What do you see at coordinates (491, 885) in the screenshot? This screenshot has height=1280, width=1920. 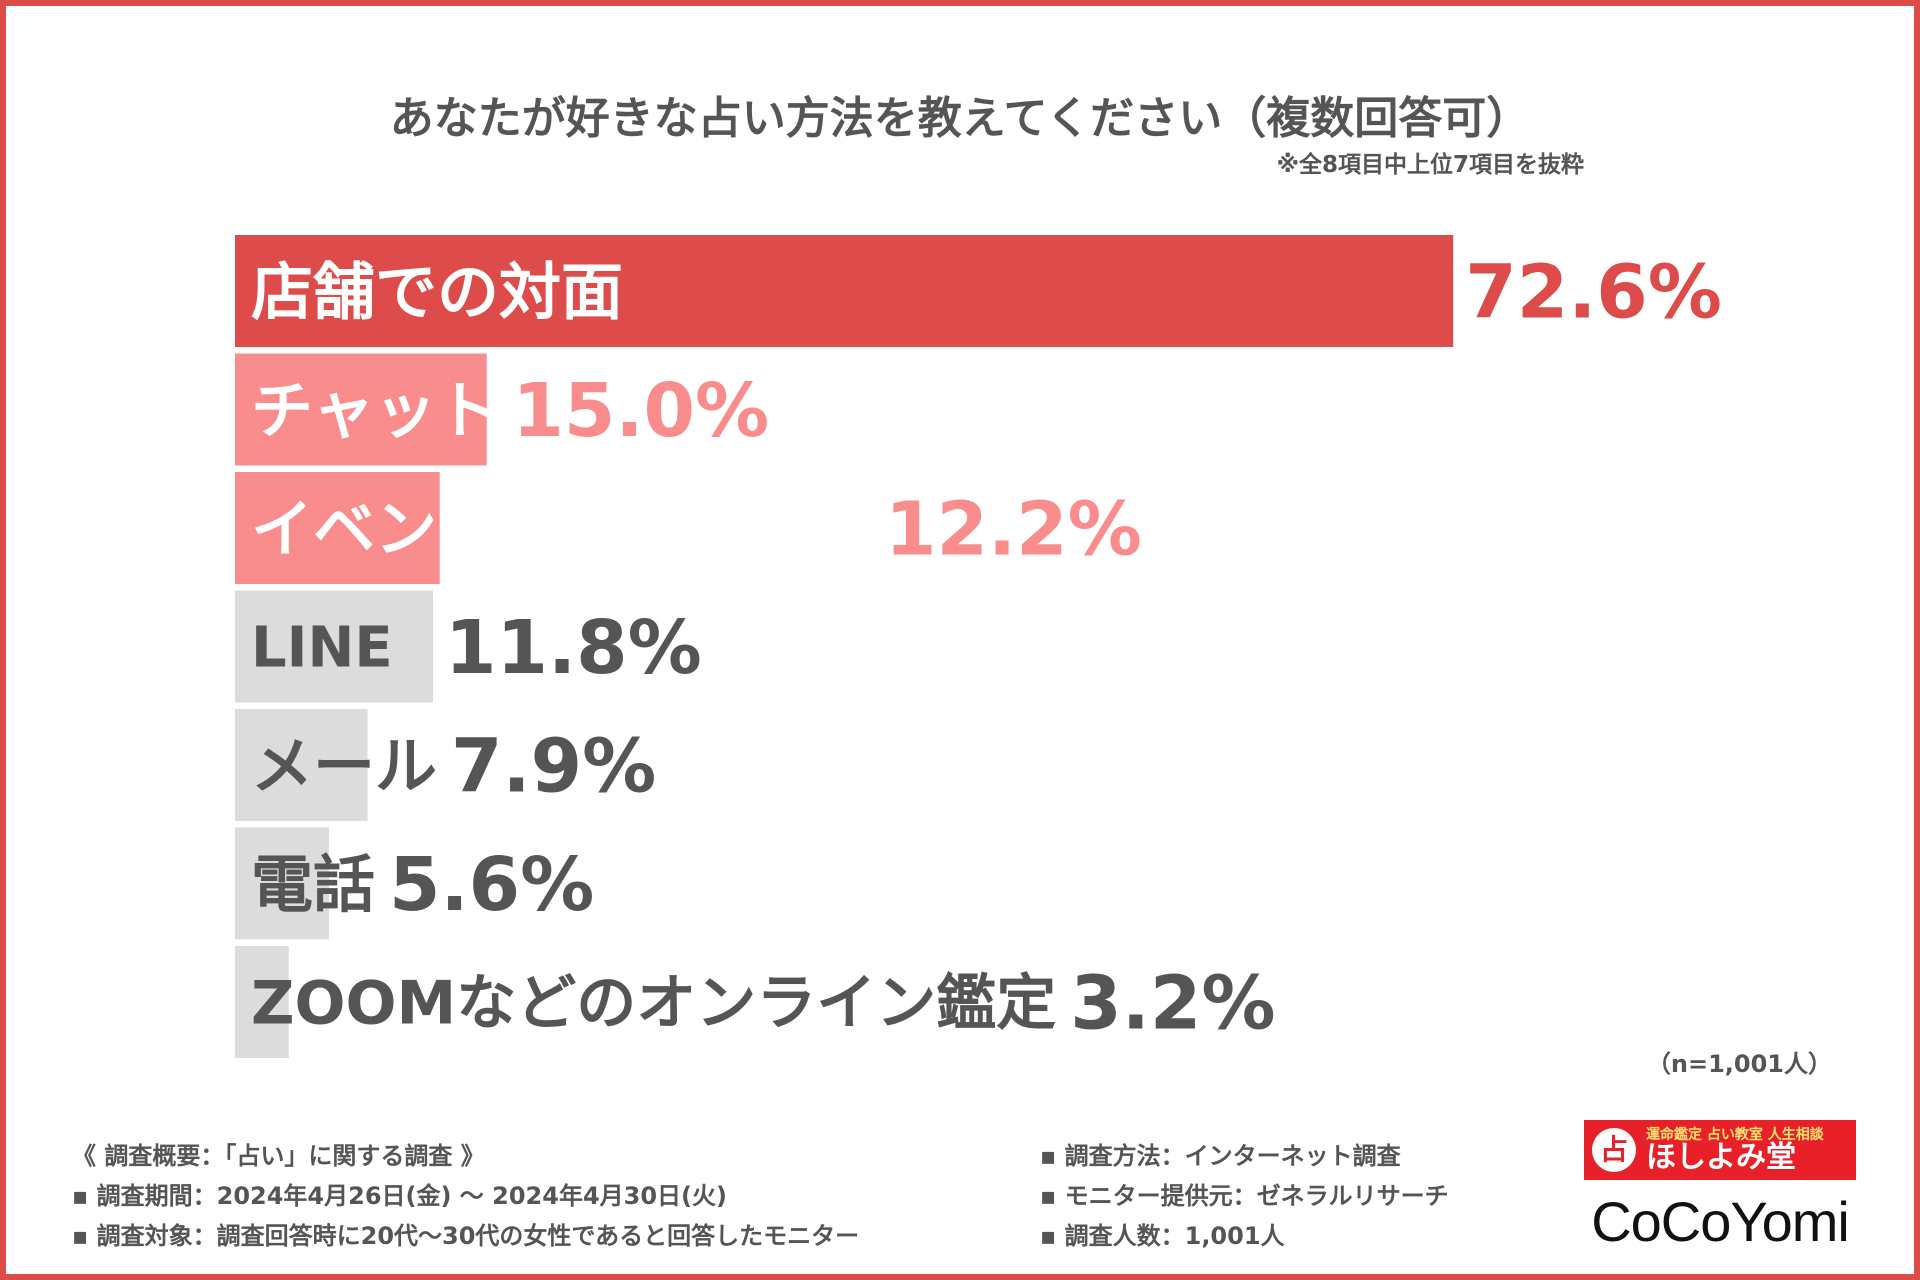 I see `bar-value-label-5: 5.6%` at bounding box center [491, 885].